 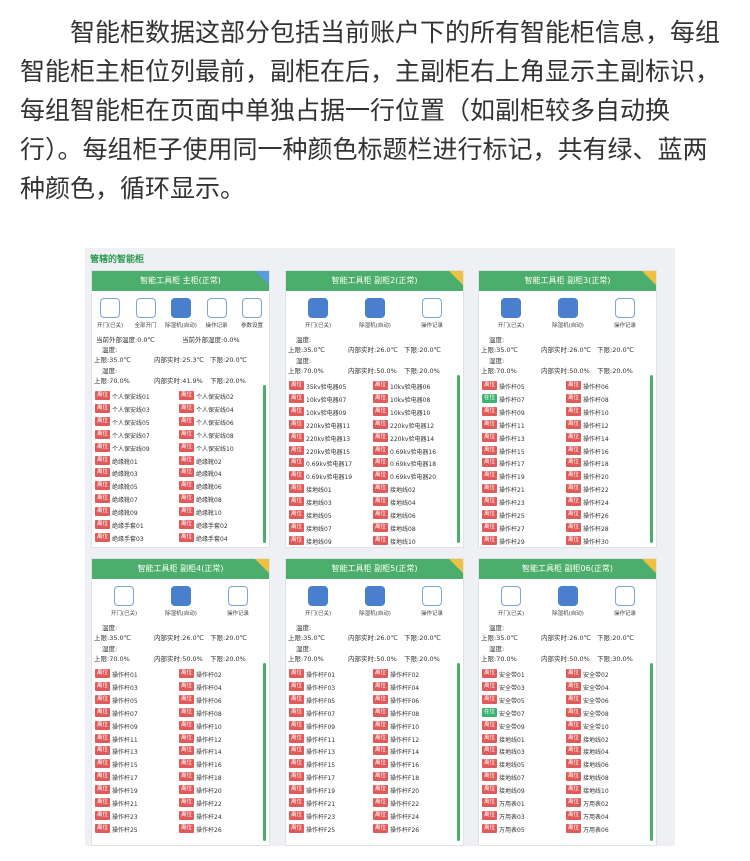 I want to click on item-name: 接地线07, so click(x=319, y=529).